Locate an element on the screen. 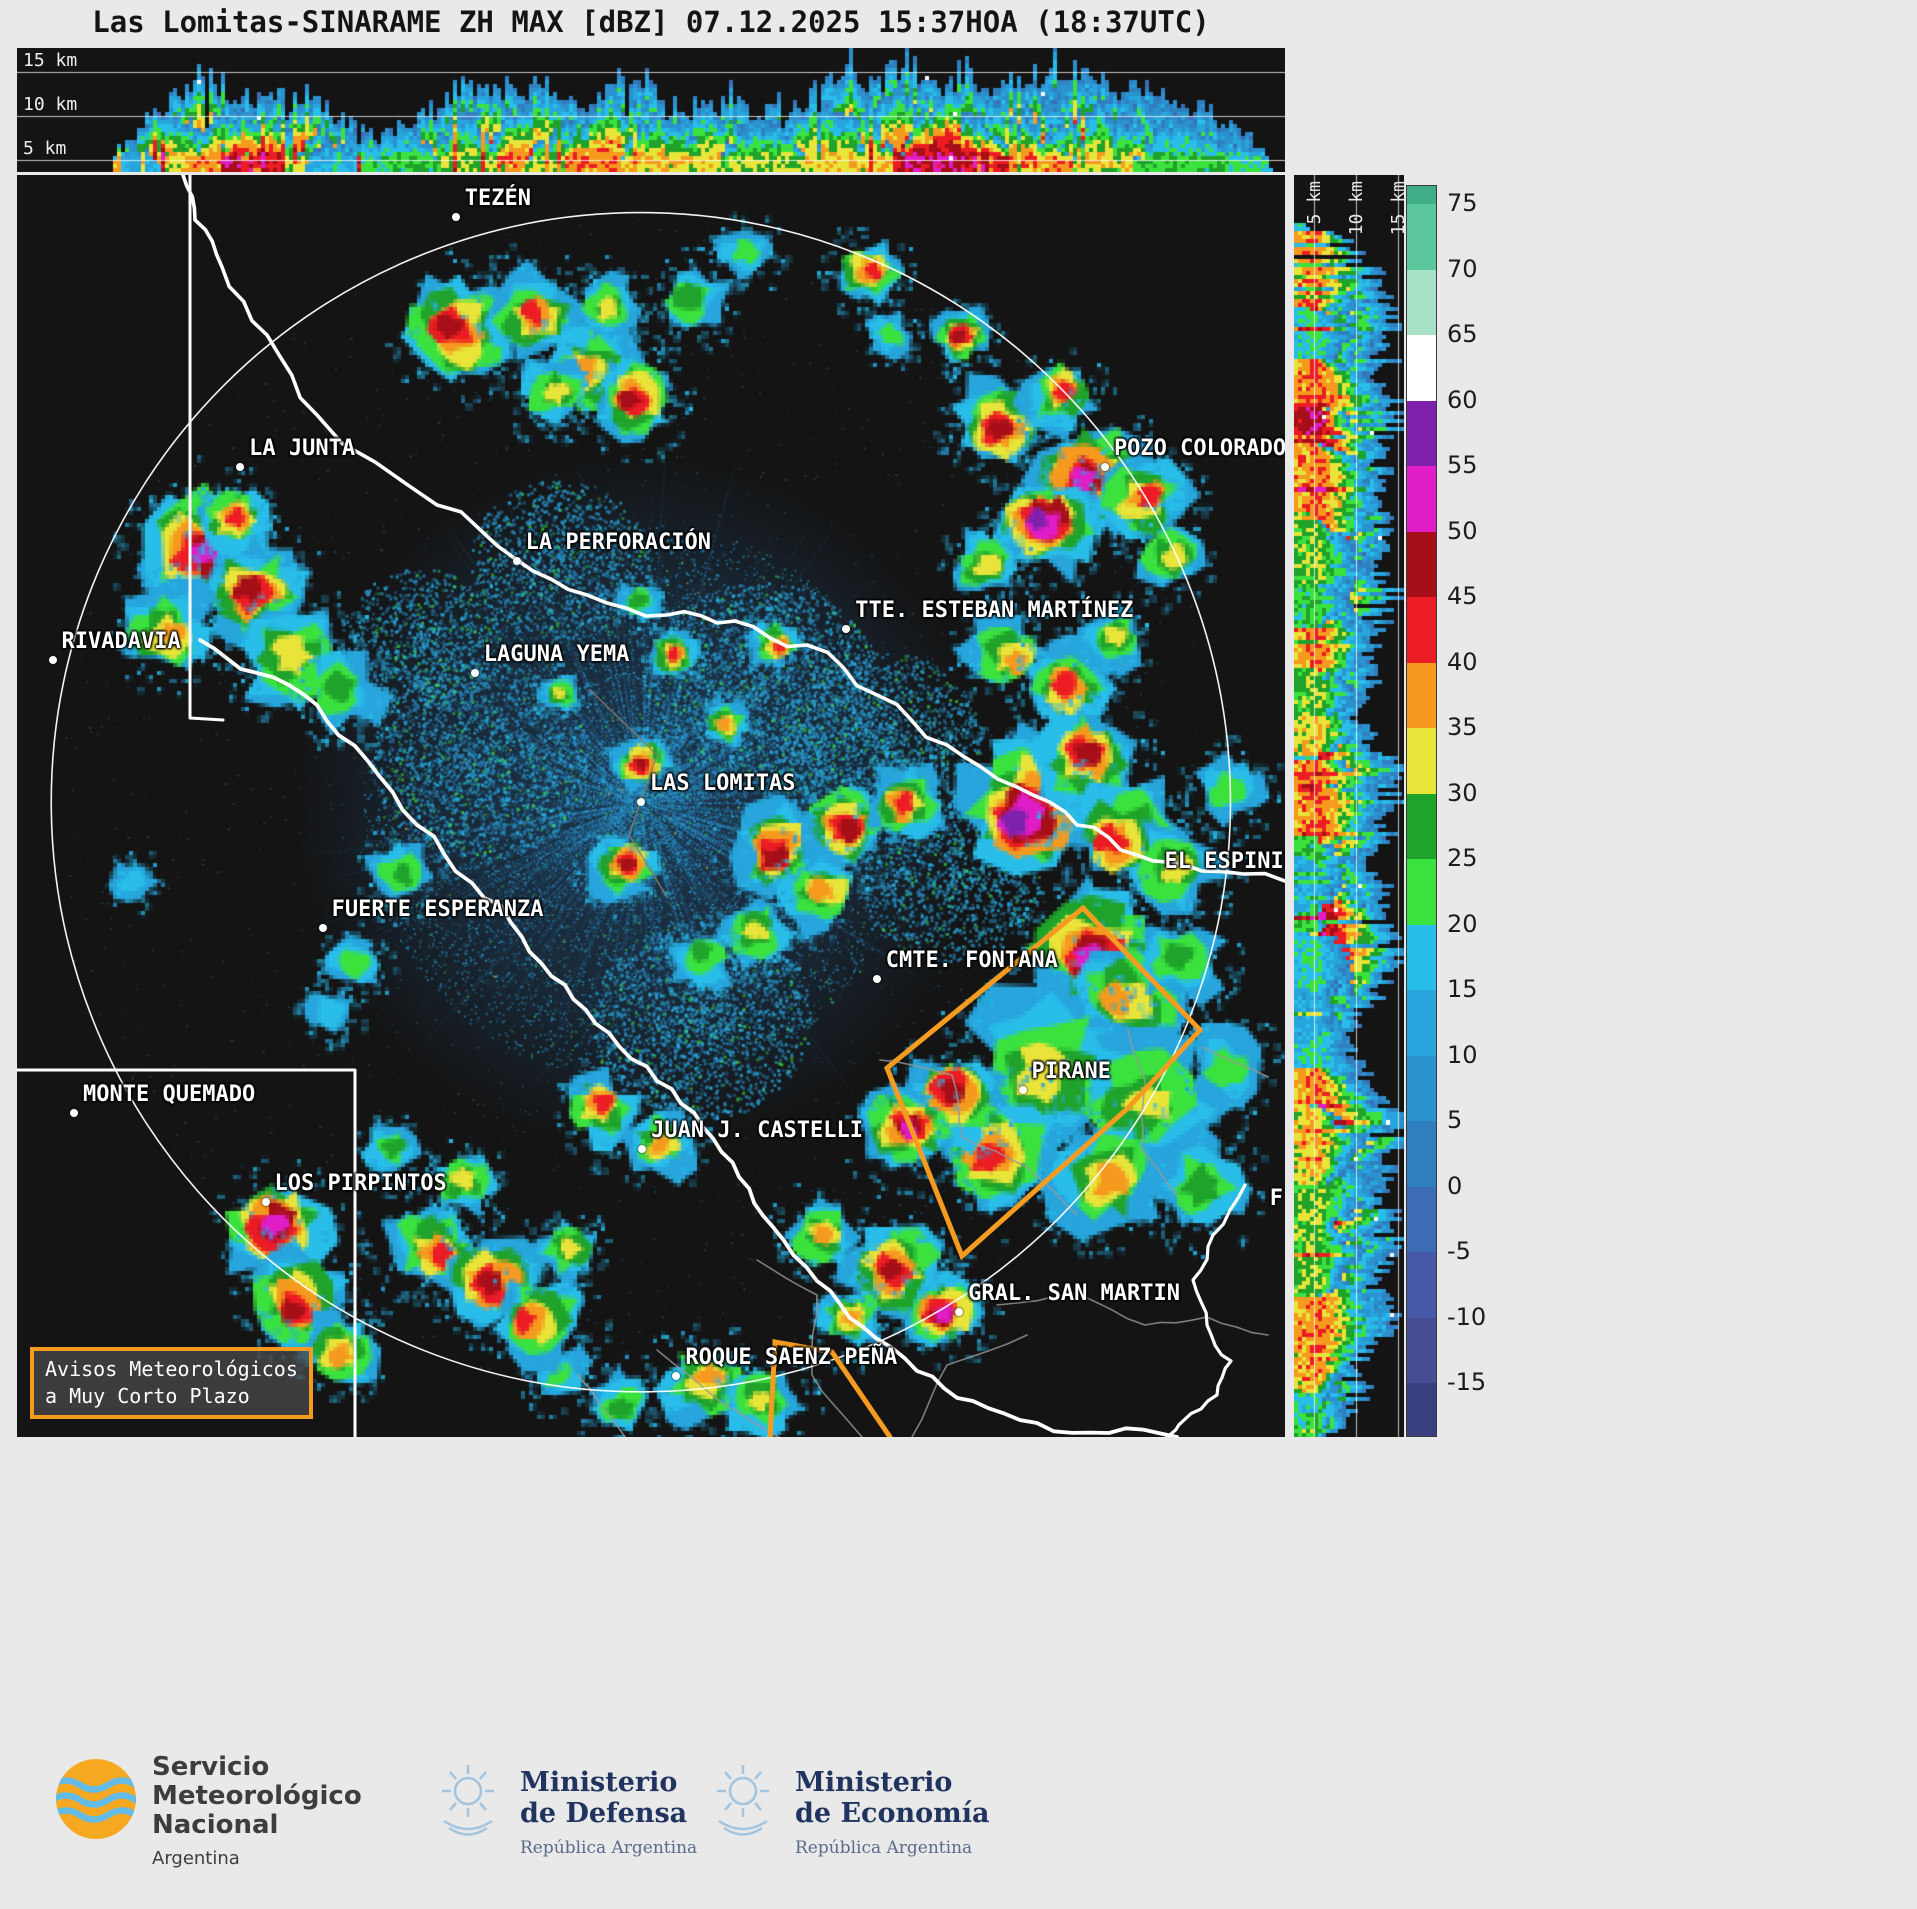  defensa-emblem is located at coordinates (468, 1800).